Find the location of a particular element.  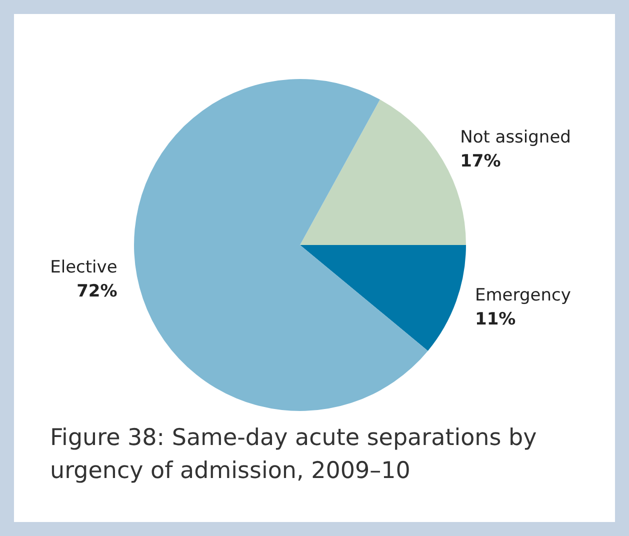

data-label: 72% is located at coordinates (97, 291).